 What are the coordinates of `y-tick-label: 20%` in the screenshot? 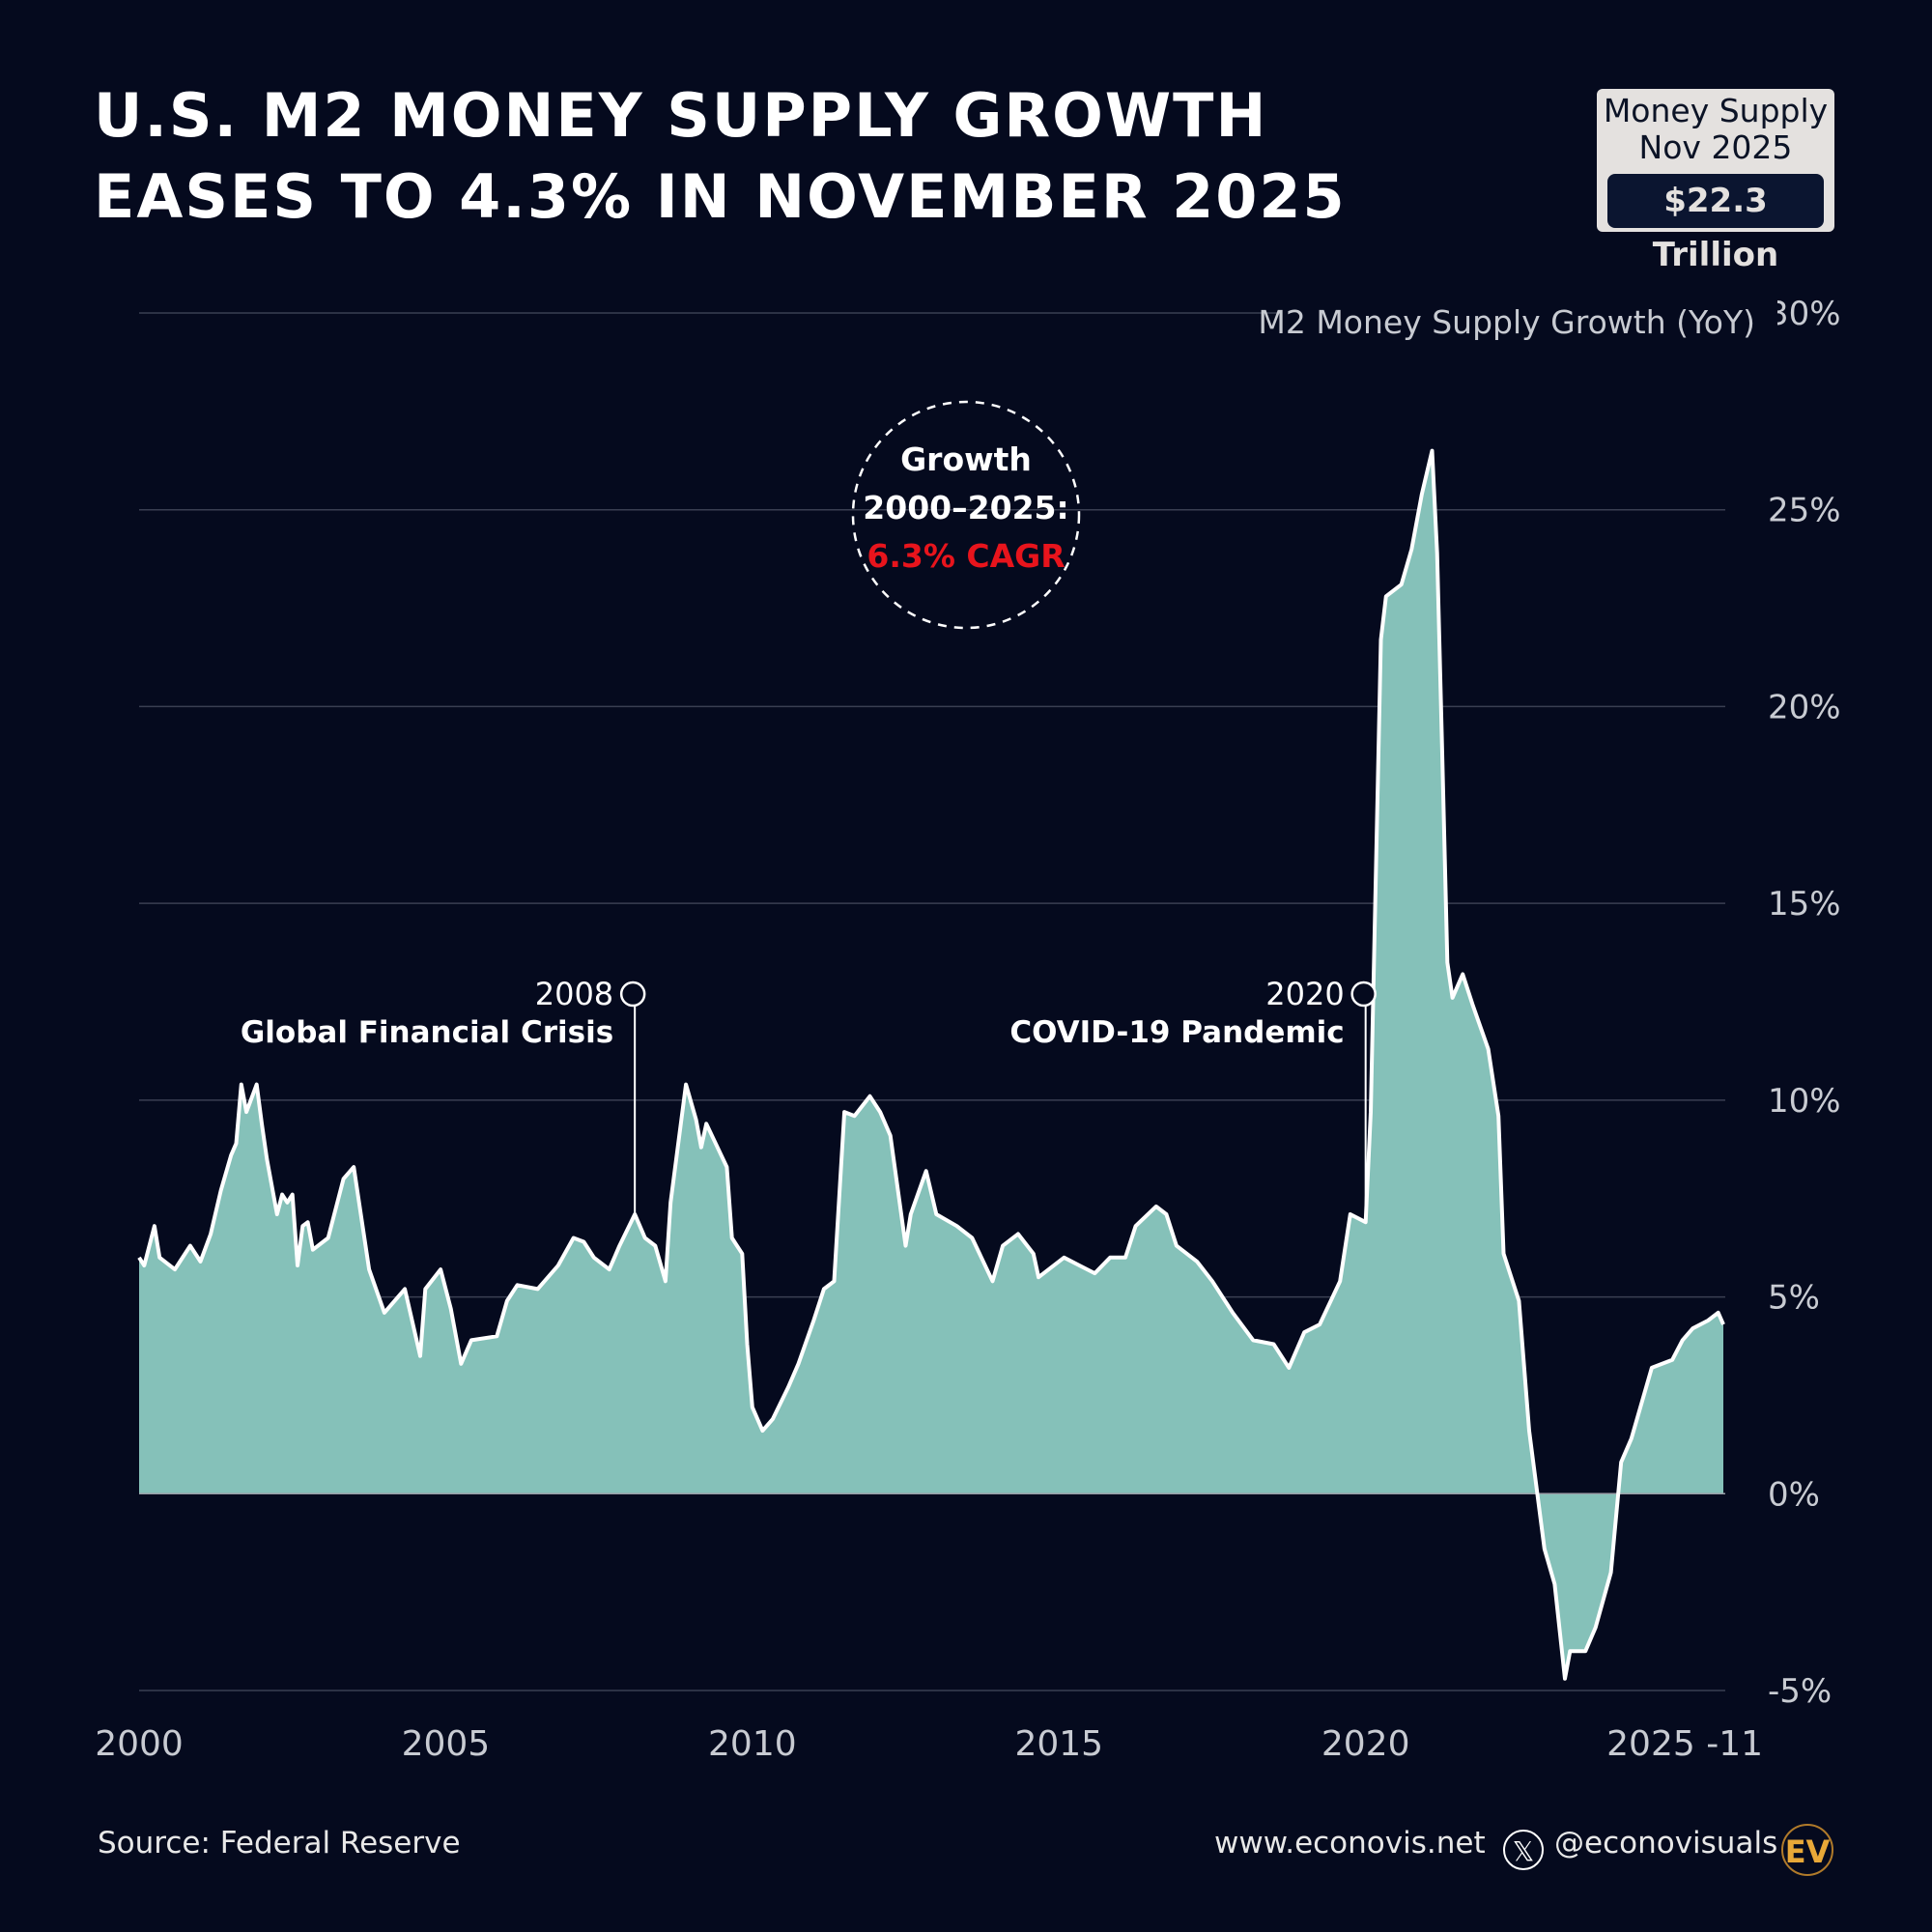 It's located at (1804, 707).